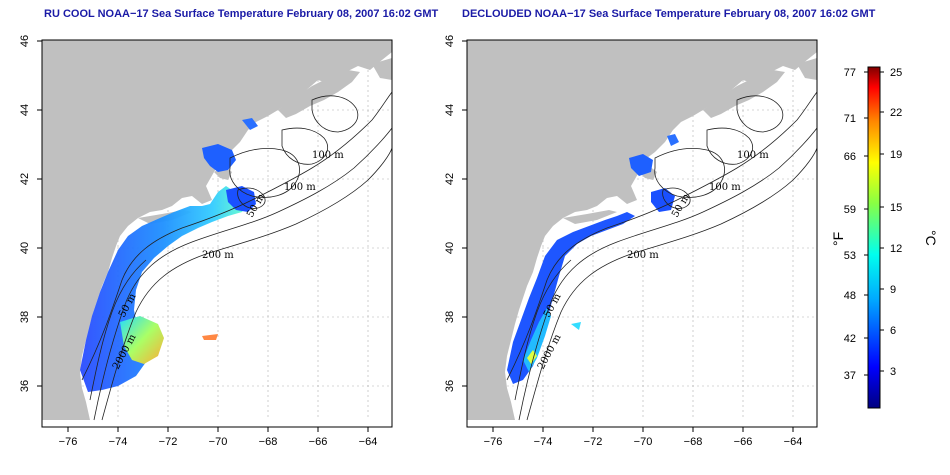 This screenshot has height=475, width=950. Describe the element at coordinates (169, 255) in the screenshot. I see `sst-field-left` at that location.